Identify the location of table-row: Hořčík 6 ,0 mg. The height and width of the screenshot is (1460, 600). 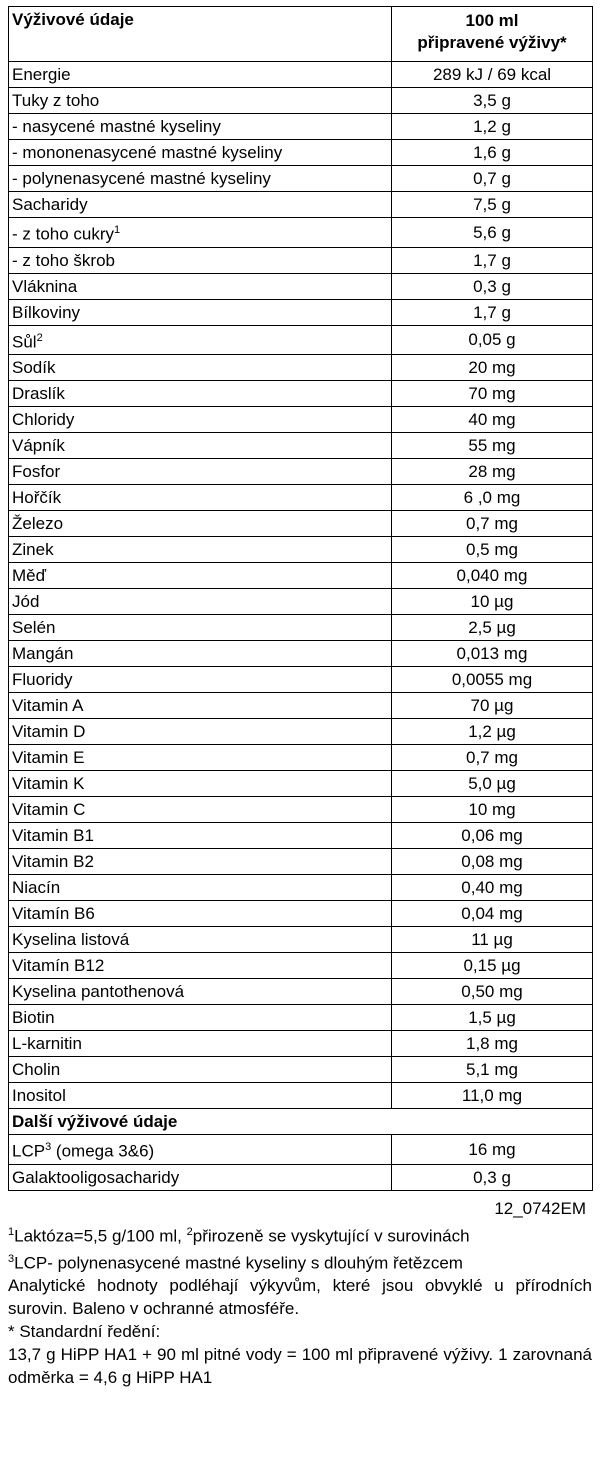
(300, 498).